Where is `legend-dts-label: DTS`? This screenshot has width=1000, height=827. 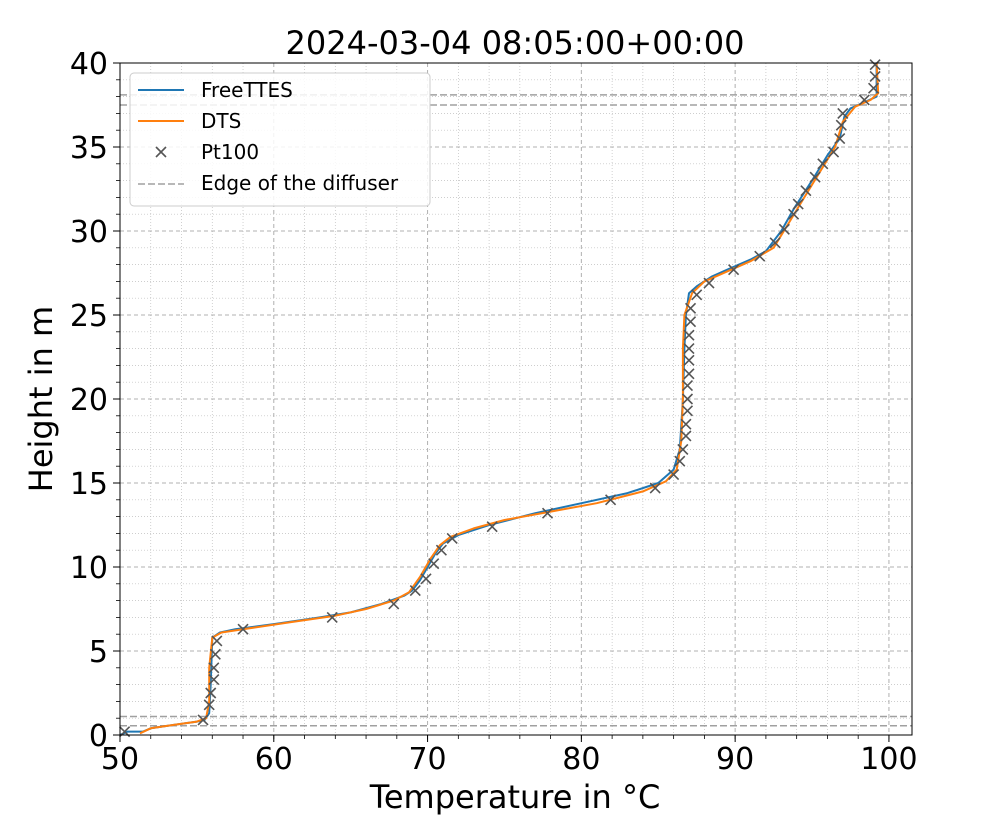 legend-dts-label: DTS is located at coordinates (221, 121).